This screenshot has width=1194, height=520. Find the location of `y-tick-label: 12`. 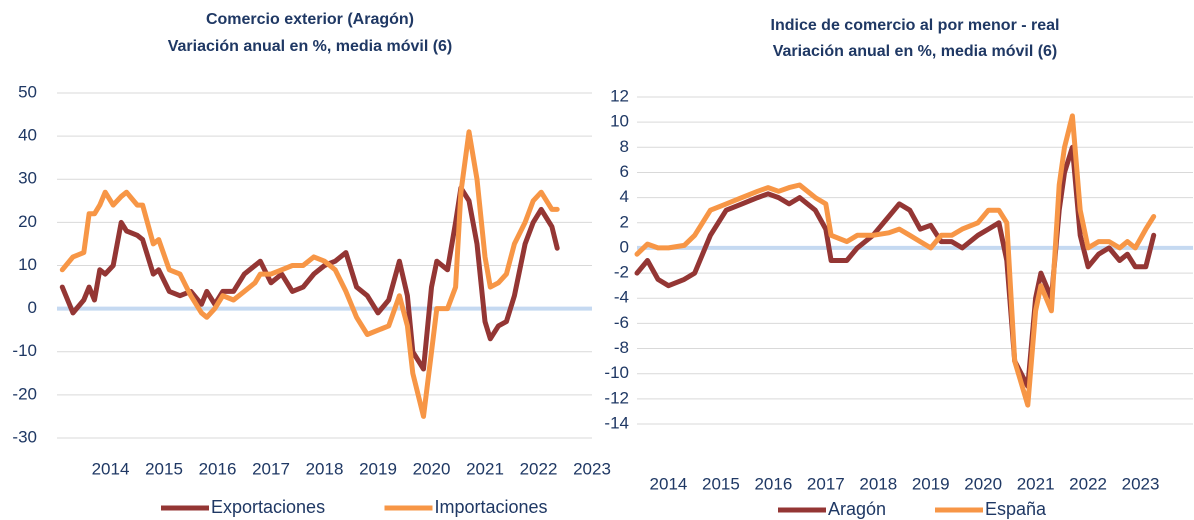

y-tick-label: 12 is located at coordinates (619, 95).